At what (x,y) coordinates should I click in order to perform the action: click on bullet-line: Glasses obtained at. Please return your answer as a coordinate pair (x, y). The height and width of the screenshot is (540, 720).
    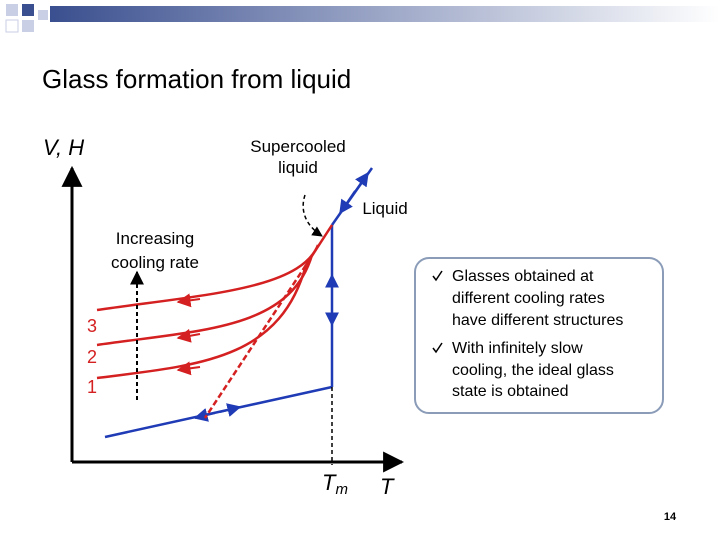
    Looking at the image, I should click on (523, 276).